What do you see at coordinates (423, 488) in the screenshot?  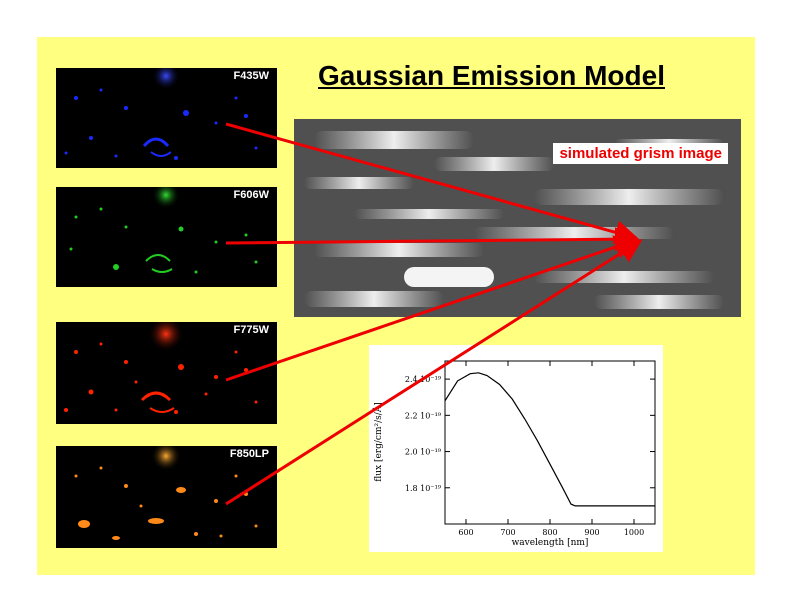 I see `y-tick-label: 1.8 10⁻¹⁹` at bounding box center [423, 488].